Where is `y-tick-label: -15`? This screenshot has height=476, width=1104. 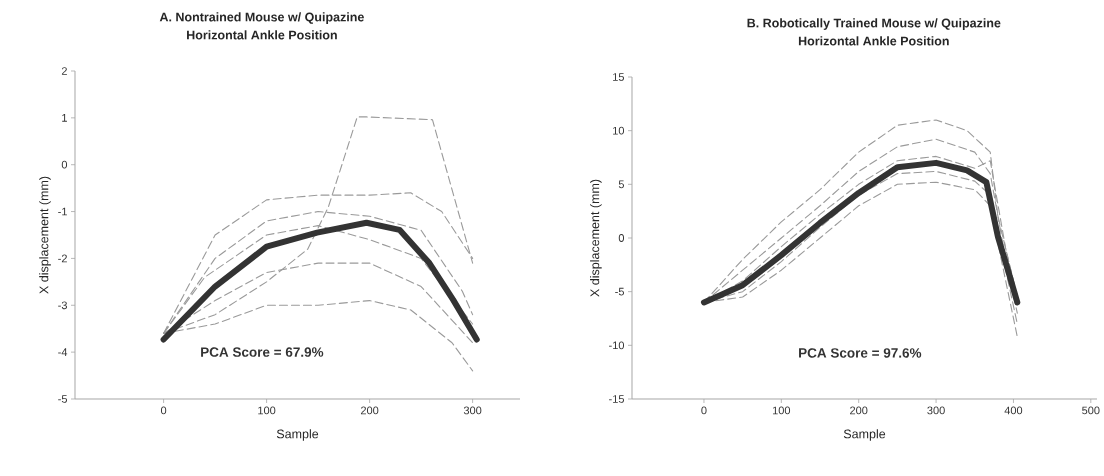
y-tick-label: -15 is located at coordinates (616, 399).